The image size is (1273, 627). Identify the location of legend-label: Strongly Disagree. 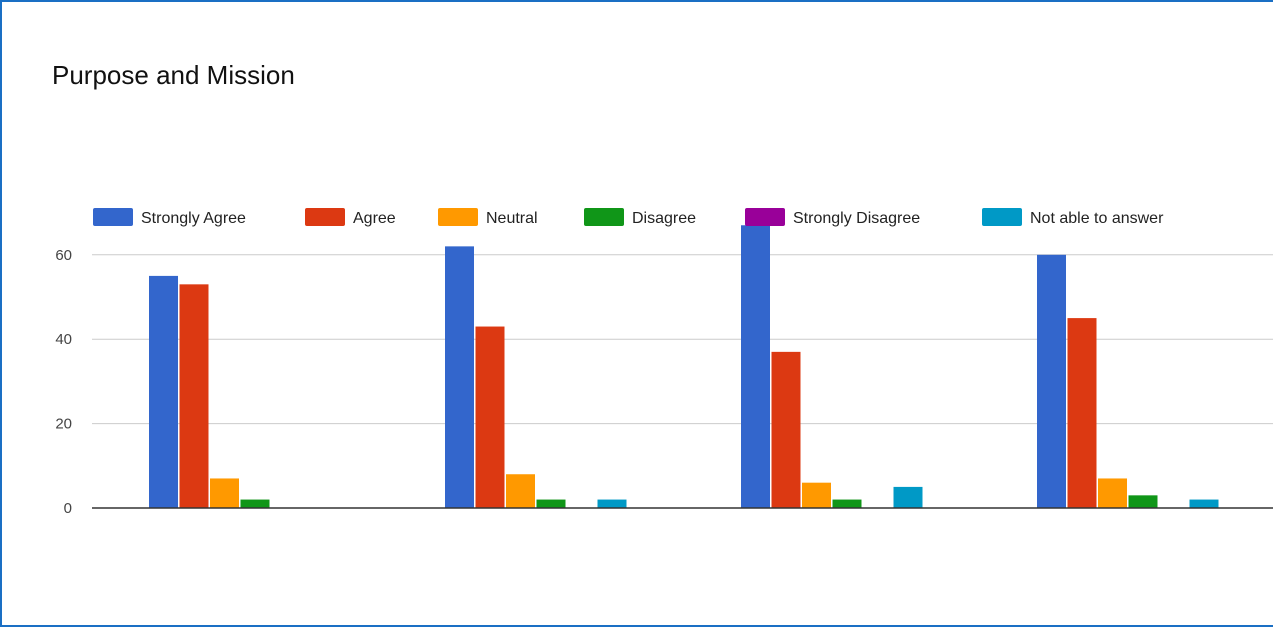
(856, 218).